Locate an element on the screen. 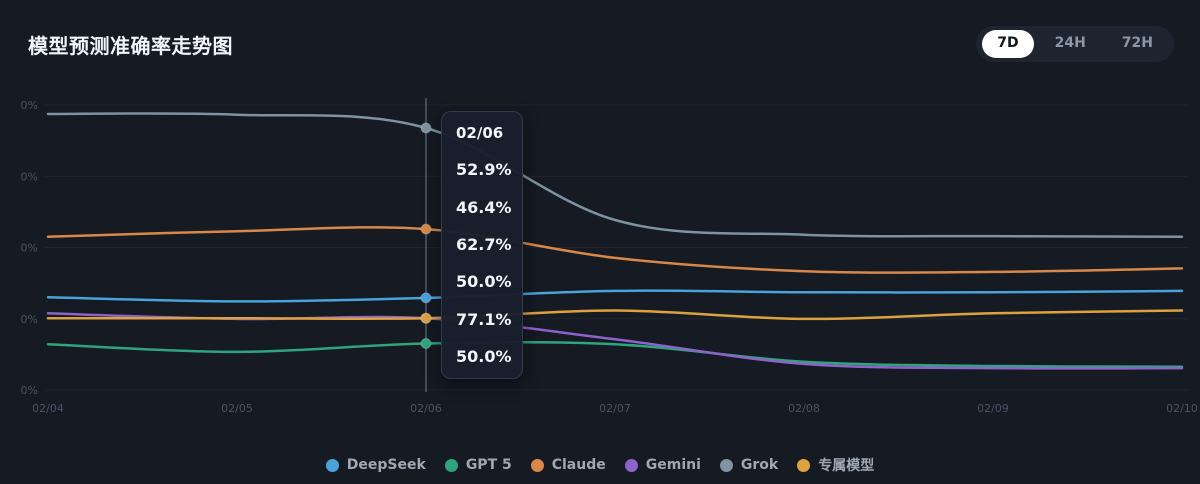 The height and width of the screenshot is (484, 1200). legend-item-exclusive-model: 专属模型 is located at coordinates (835, 465).